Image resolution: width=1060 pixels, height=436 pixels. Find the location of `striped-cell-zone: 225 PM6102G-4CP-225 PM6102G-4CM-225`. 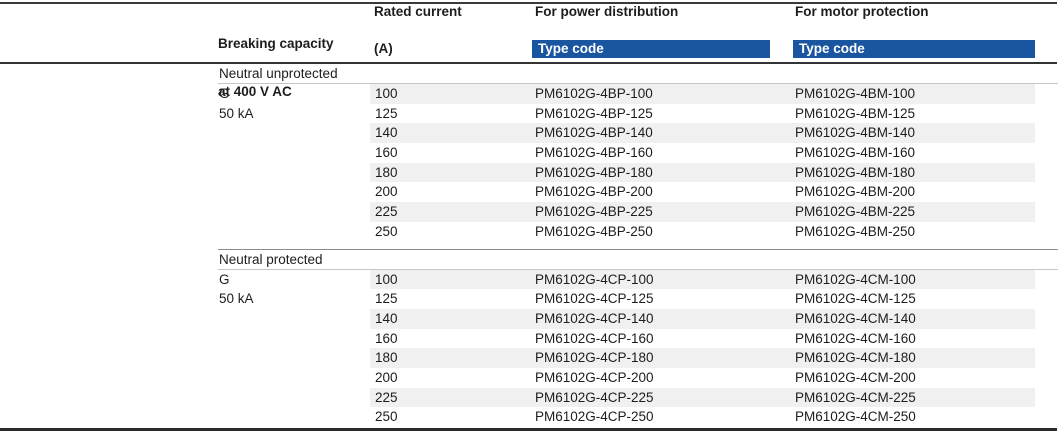

striped-cell-zone: 225 PM6102G-4CP-225 PM6102G-4CM-225 is located at coordinates (702, 397).